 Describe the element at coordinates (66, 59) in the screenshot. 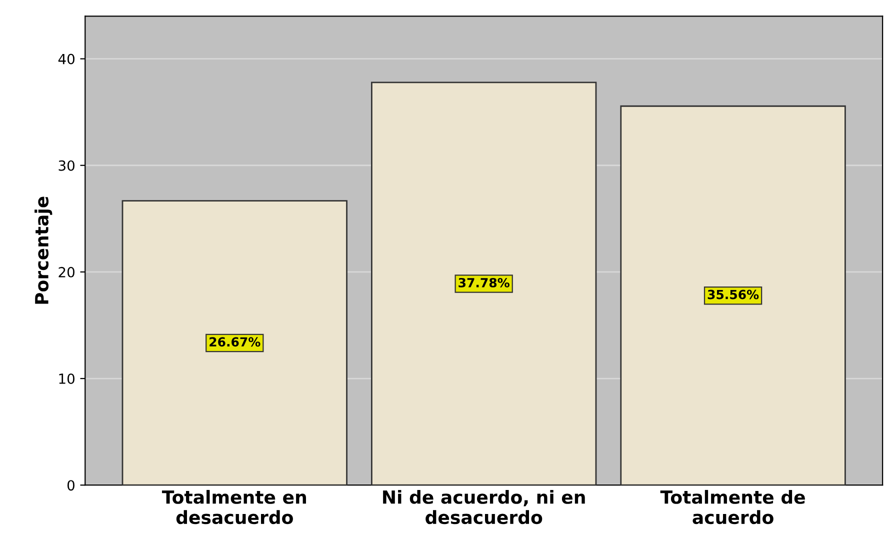

I see `y-tick-label: 40` at that location.